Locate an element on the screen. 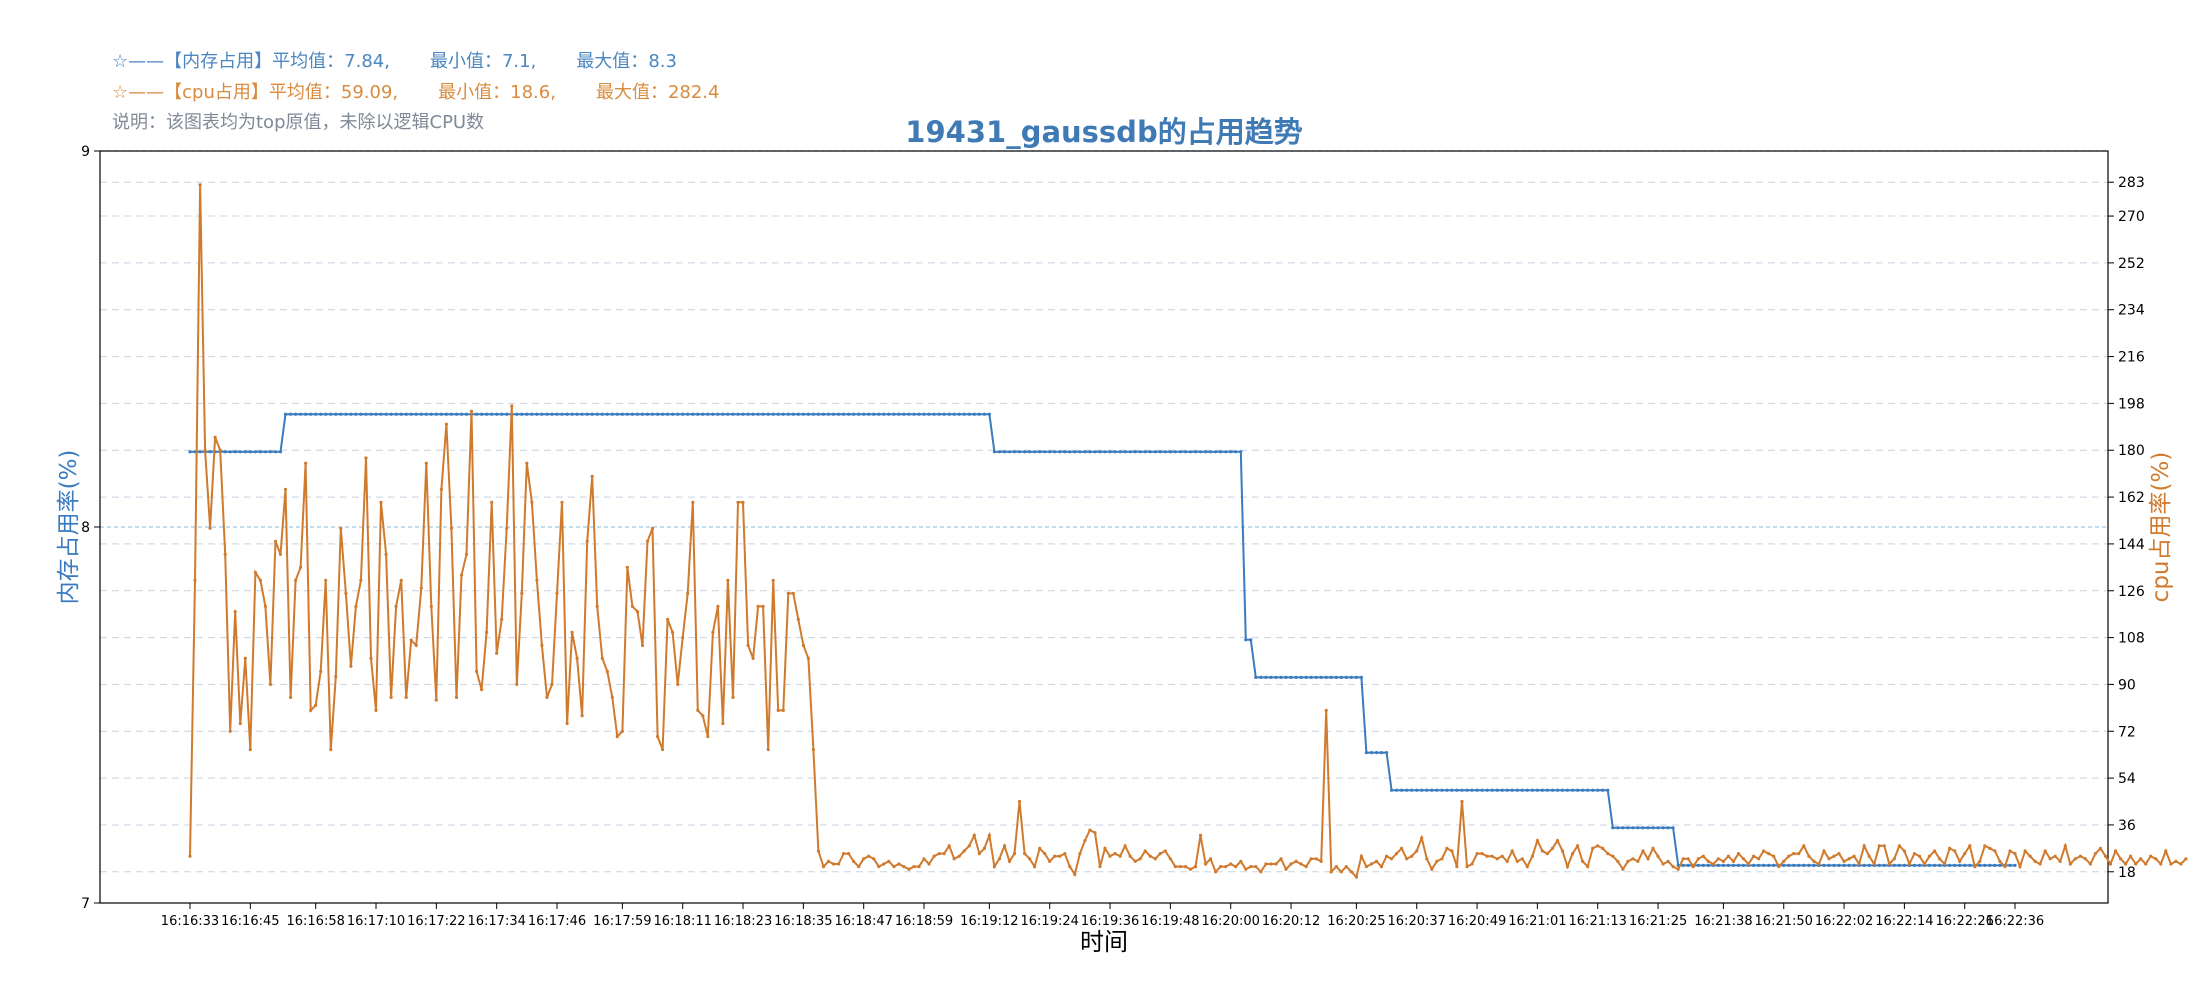 This screenshot has width=2200, height=1000. x-tick-label: 16:17:59 is located at coordinates (622, 921).